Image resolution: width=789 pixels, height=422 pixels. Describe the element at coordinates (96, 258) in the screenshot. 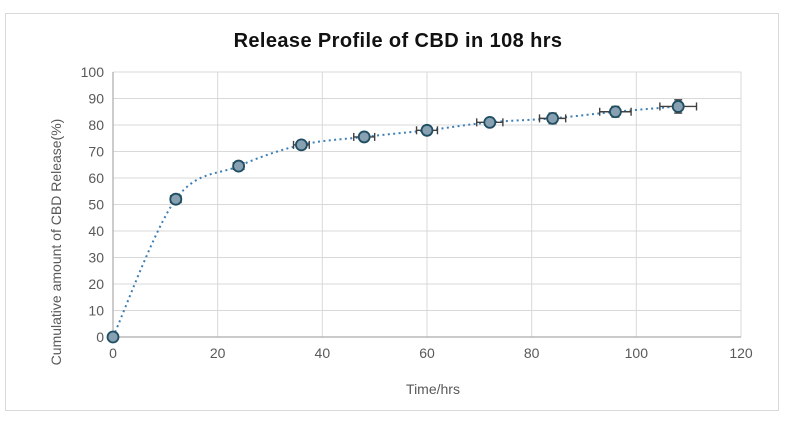

I see `y-tick-label: 30` at that location.